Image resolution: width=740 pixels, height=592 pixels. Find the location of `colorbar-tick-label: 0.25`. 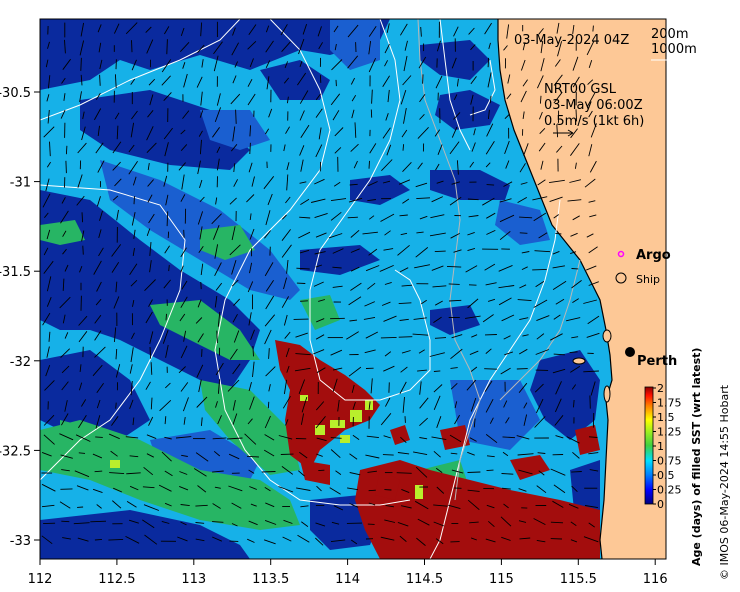

colorbar-tick-label: 0.25 is located at coordinates (669, 490).